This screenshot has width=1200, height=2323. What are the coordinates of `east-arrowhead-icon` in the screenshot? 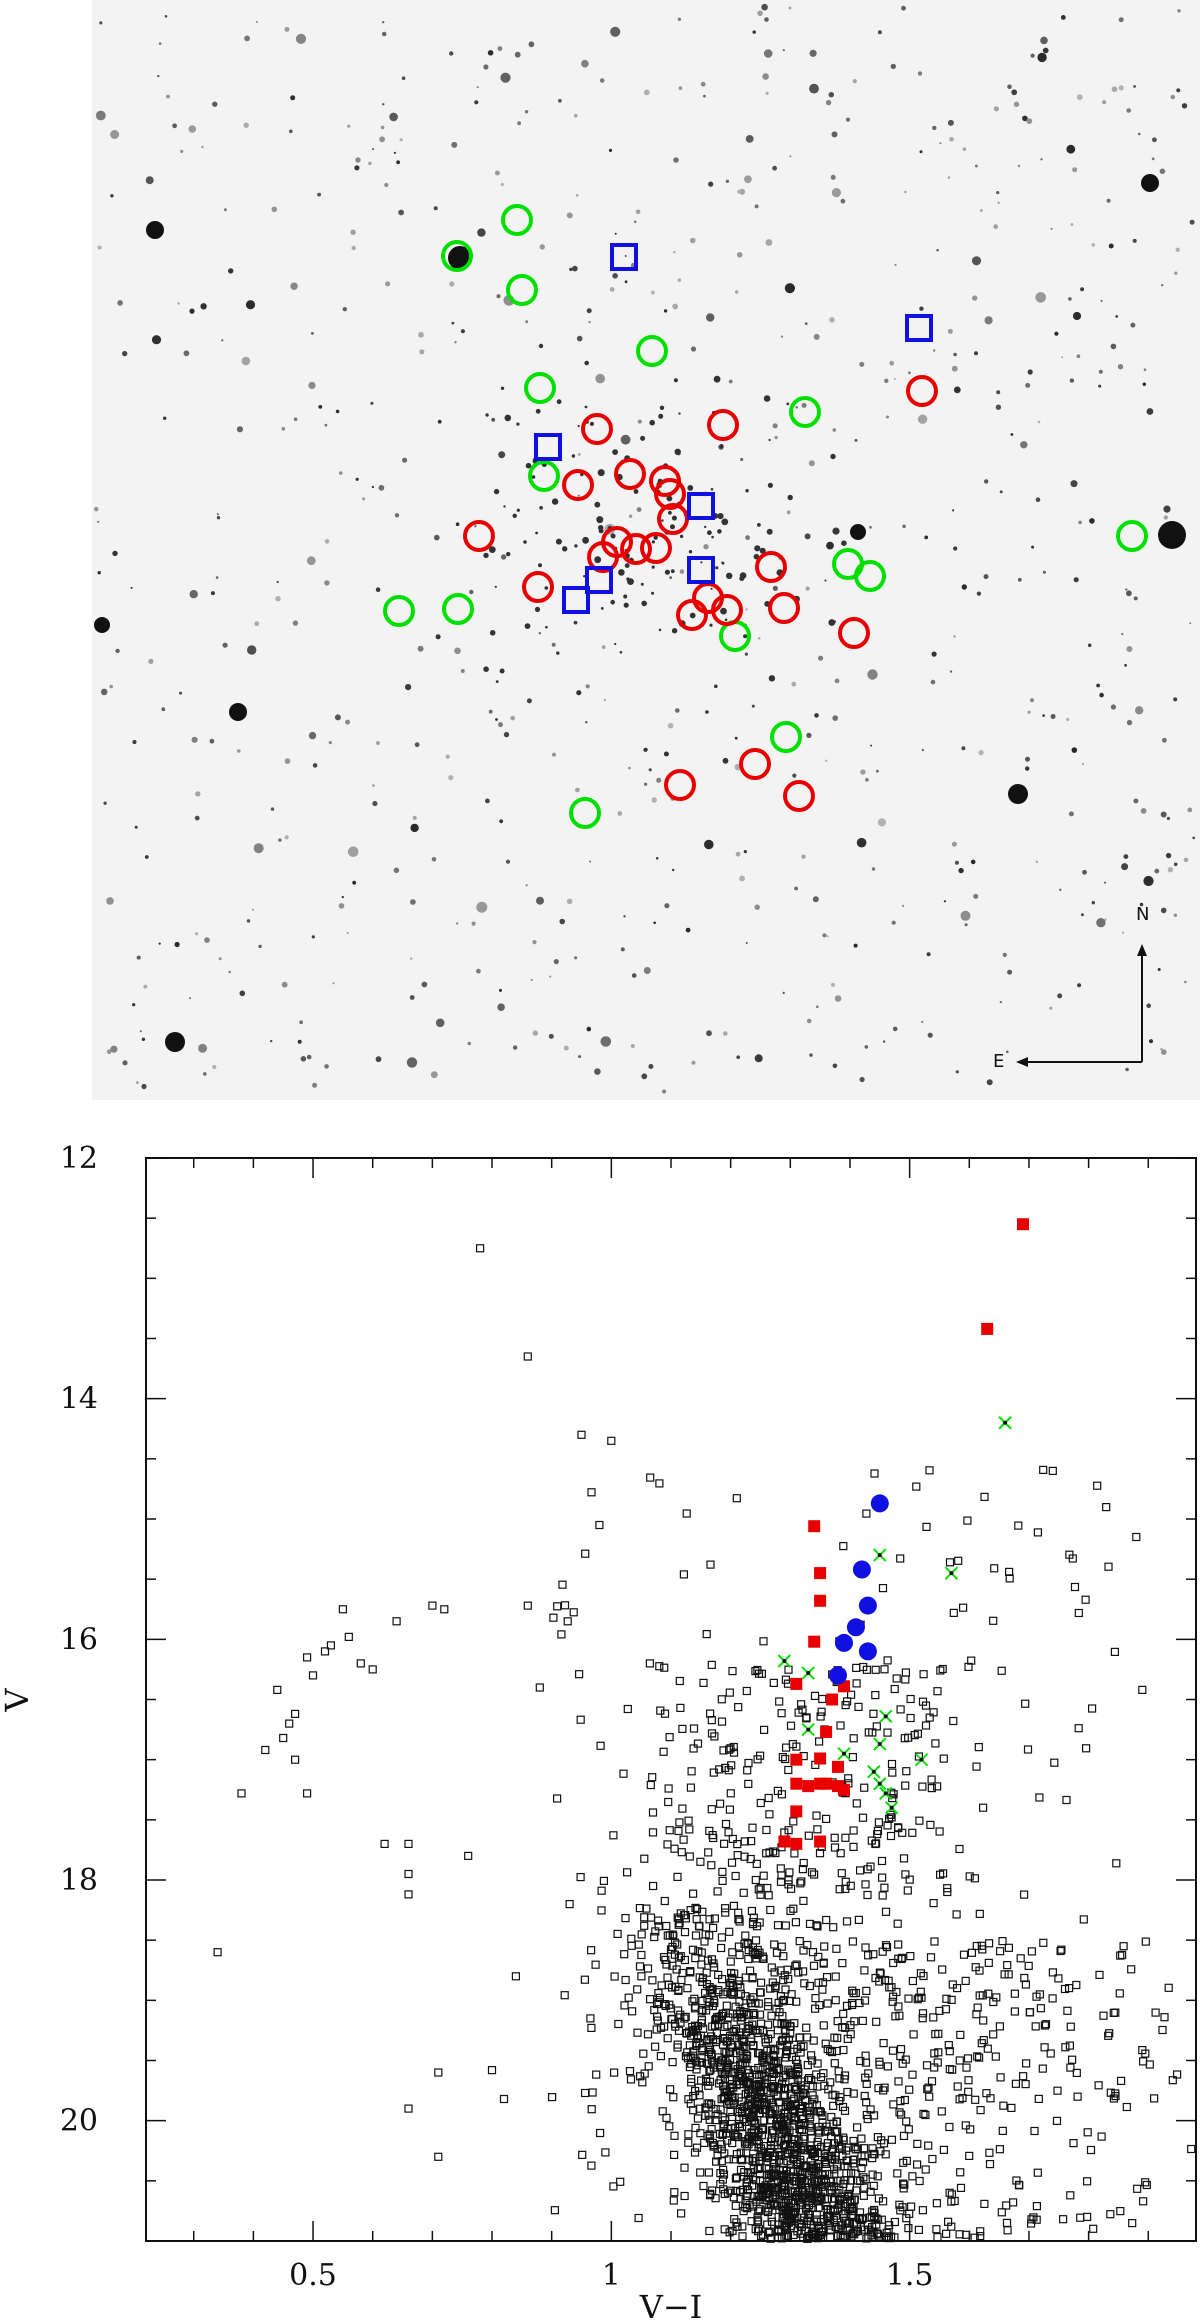 It's located at (1022, 1062).